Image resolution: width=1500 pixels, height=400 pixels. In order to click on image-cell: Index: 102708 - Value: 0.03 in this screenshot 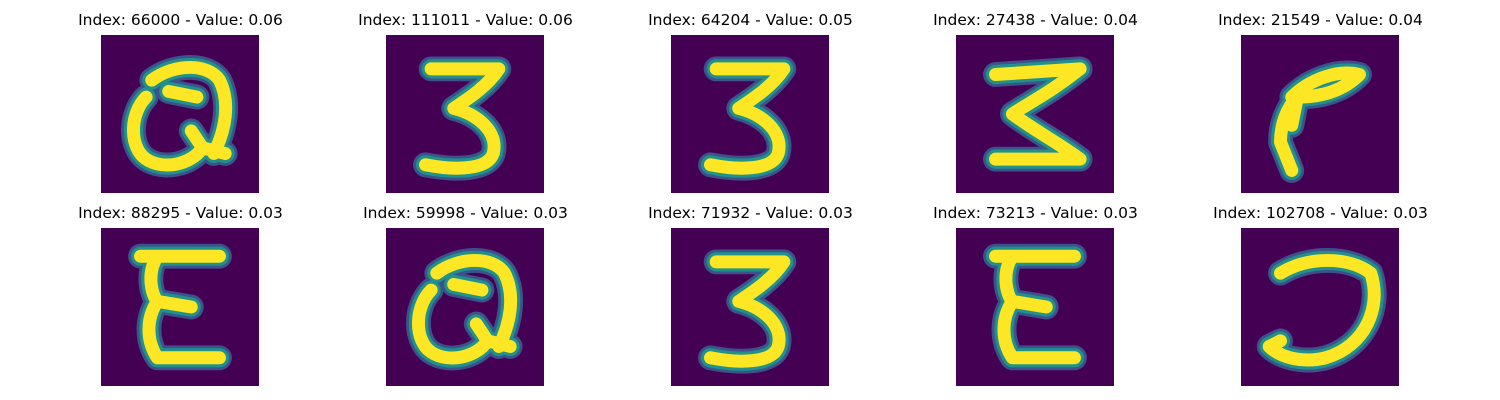, I will do `click(1320, 289)`.